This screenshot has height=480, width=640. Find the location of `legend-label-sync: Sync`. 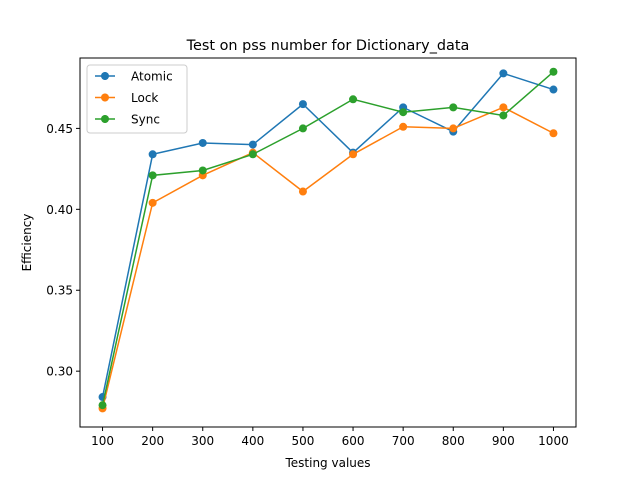

legend-label-sync: Sync is located at coordinates (145, 120).